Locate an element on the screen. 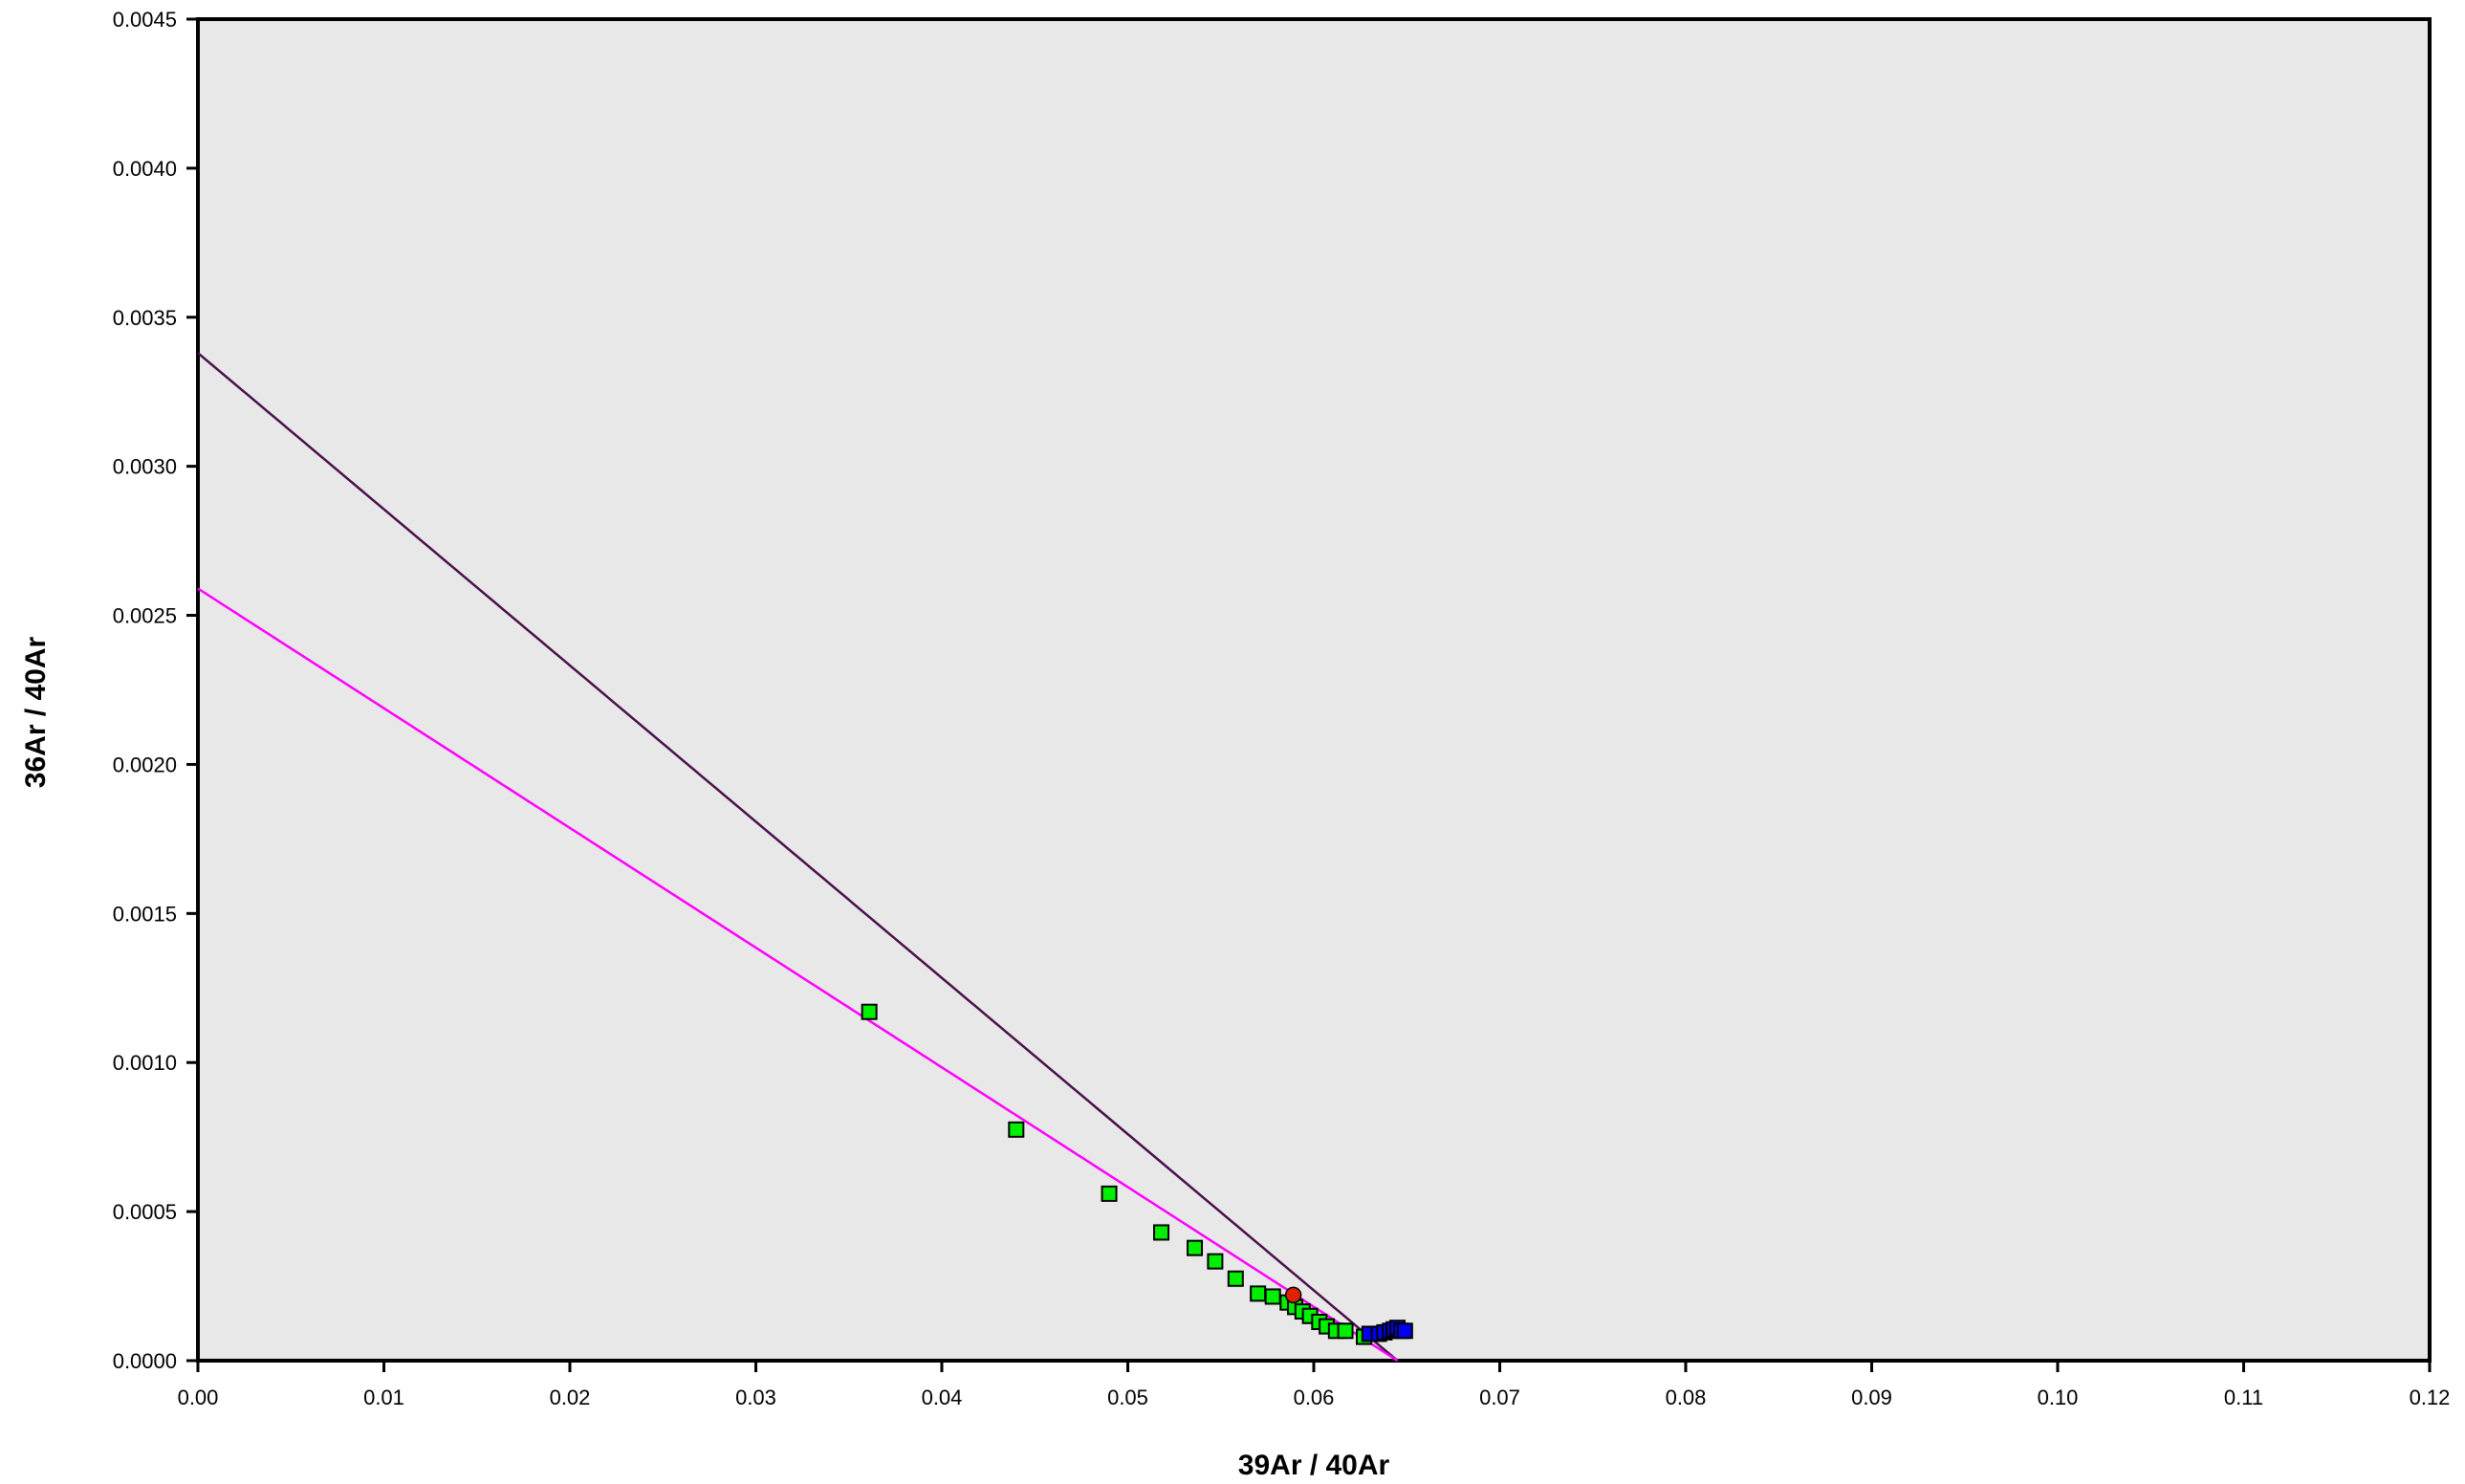 The image size is (2465, 1484). y-tick-label: 0.0045 is located at coordinates (145, 20).